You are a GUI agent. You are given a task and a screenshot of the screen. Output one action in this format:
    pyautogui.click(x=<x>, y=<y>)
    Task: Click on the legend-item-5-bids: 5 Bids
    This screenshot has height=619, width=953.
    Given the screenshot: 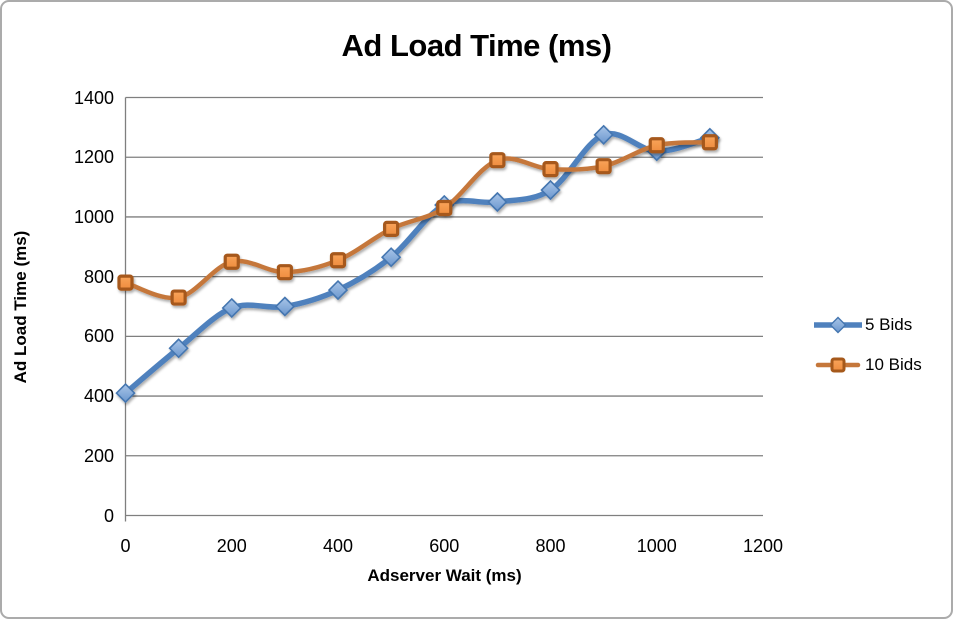 What is the action you would take?
    pyautogui.click(x=866, y=325)
    